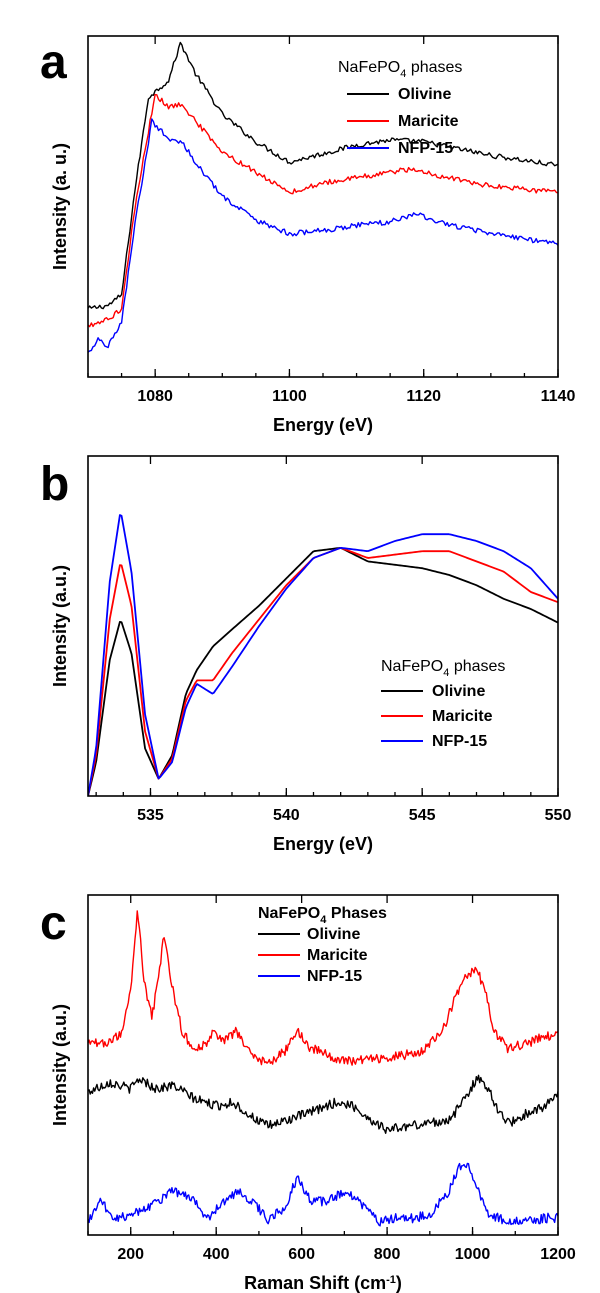 This screenshot has height=1293, width=600. What do you see at coordinates (53, 62) in the screenshot?
I see `panel-label-a: a` at bounding box center [53, 62].